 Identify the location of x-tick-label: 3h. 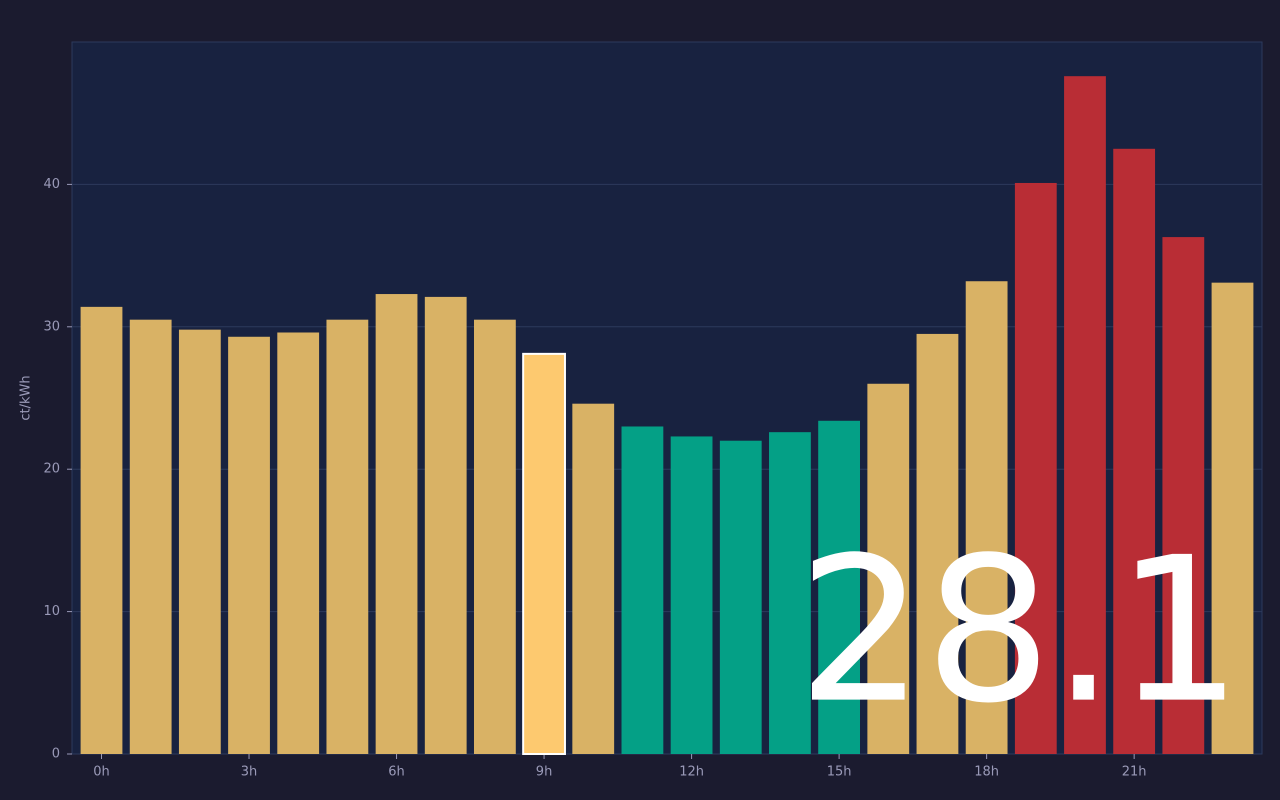
(249, 772).